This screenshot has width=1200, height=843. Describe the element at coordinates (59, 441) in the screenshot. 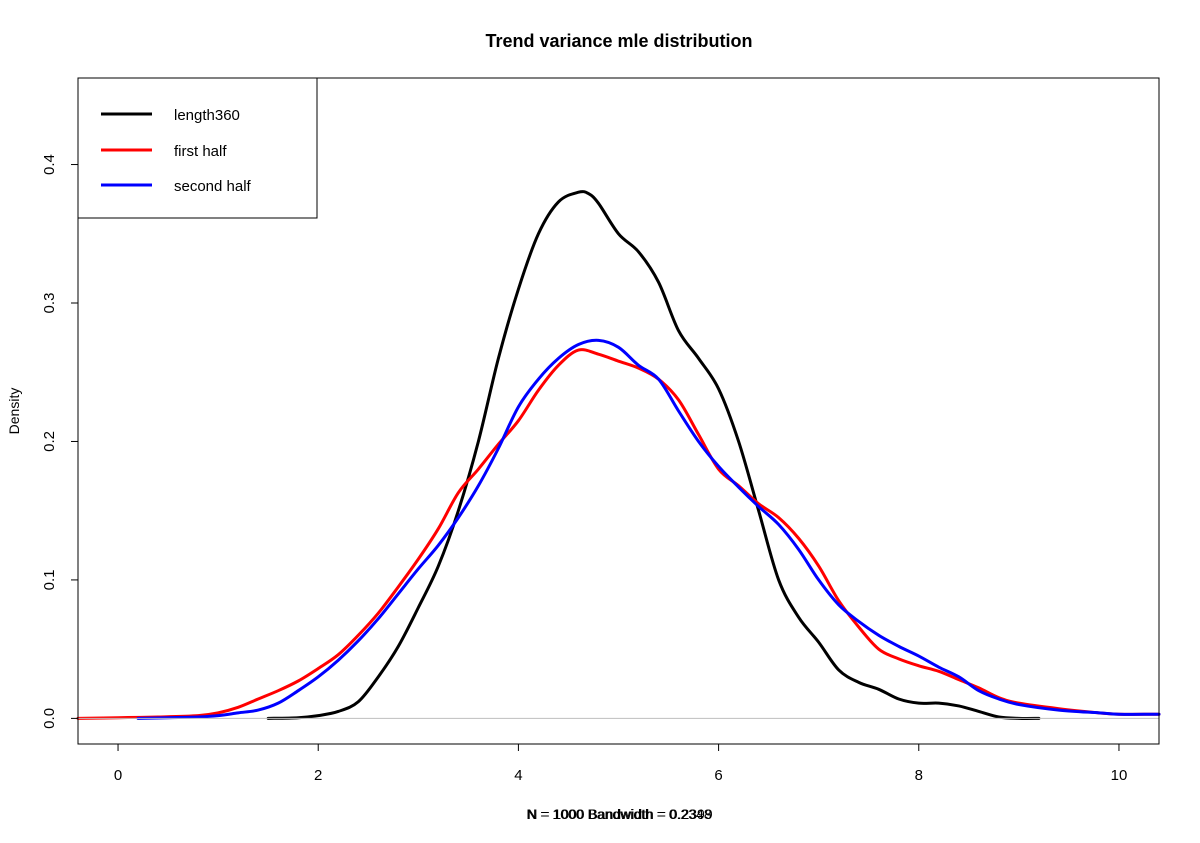

I see `y-axis: 0.0 0.1 0.2 0.3 0.4` at that location.